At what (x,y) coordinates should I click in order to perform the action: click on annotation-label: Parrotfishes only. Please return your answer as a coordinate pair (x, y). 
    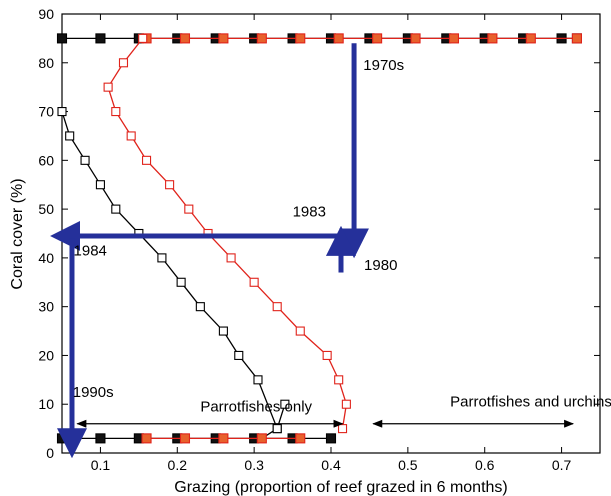
    Looking at the image, I should click on (256, 407).